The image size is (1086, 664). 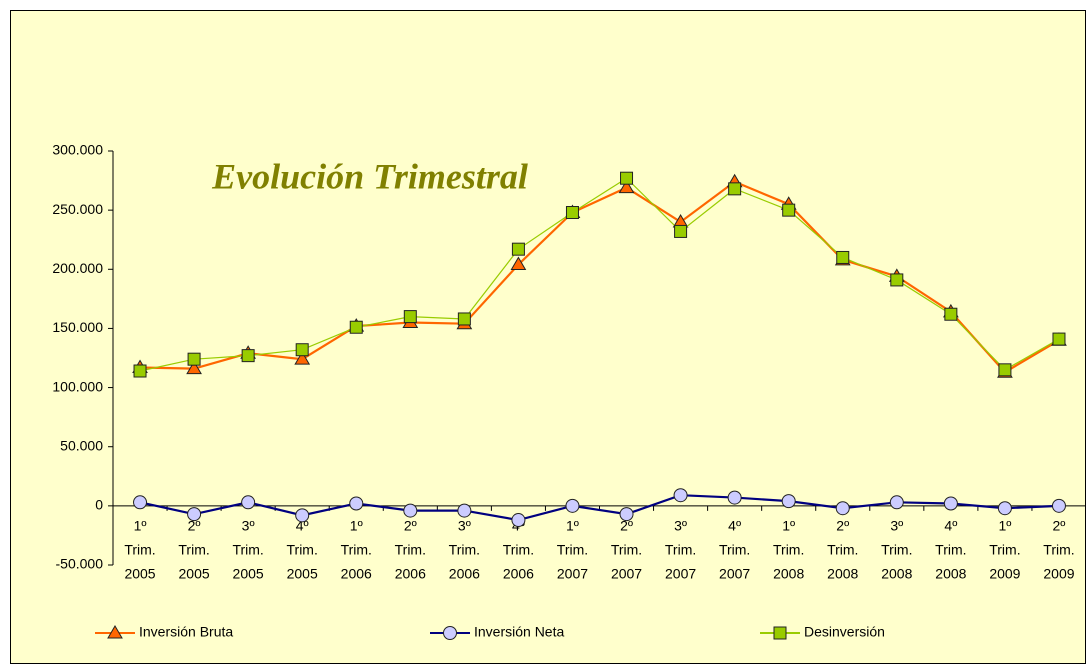 What do you see at coordinates (77, 209) in the screenshot?
I see `y-tick-label: 250.000` at bounding box center [77, 209].